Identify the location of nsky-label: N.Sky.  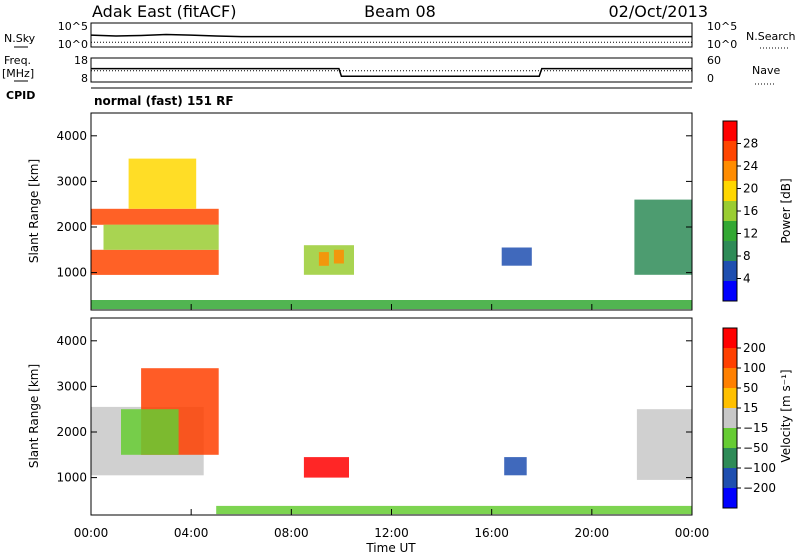
(20, 38).